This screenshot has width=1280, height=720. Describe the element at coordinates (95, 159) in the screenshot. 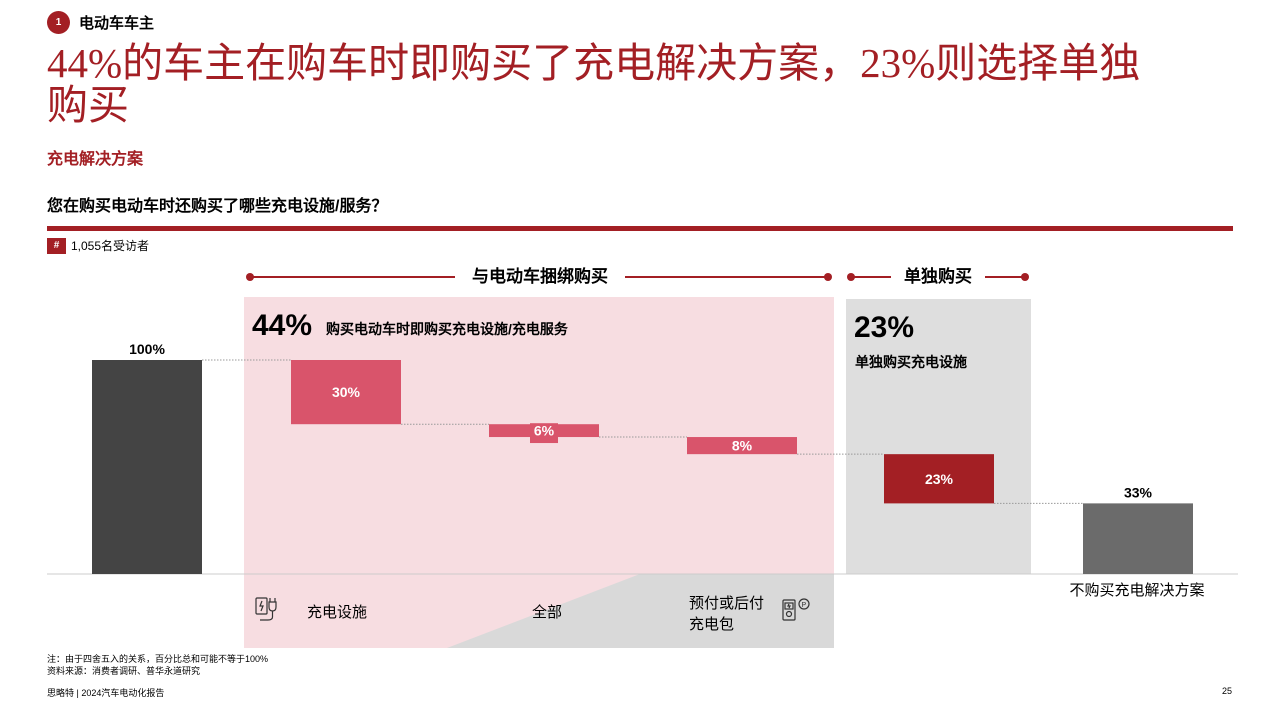

I see `page-subtitle: 充电解决方案` at that location.